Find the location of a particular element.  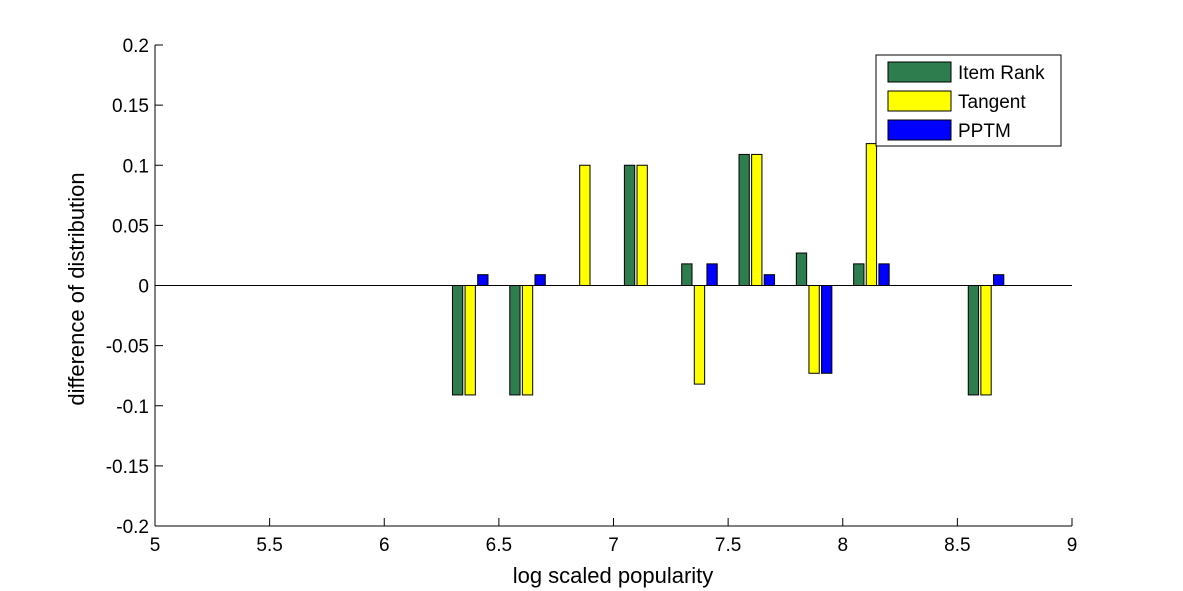

x-tick-label: 8 is located at coordinates (842, 545).